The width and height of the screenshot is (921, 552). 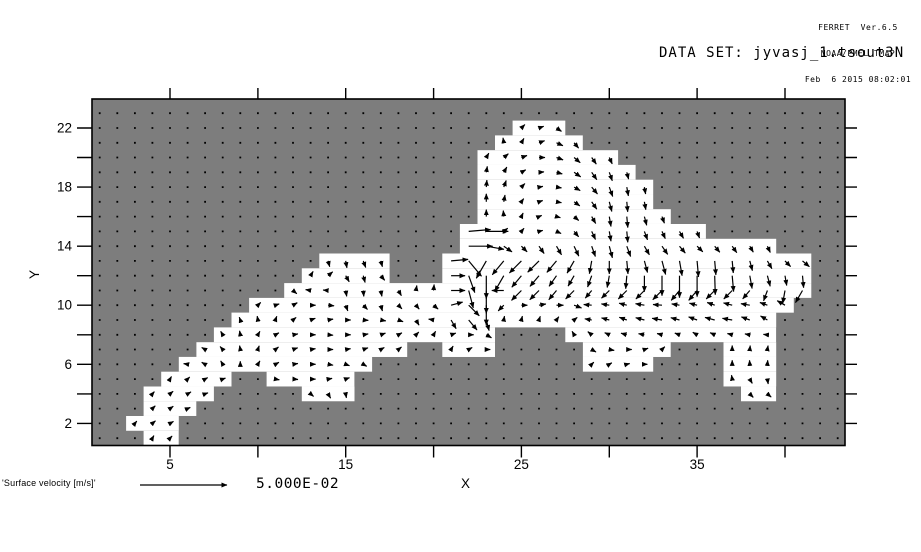 I want to click on y-axis-label: Y, so click(x=35, y=274).